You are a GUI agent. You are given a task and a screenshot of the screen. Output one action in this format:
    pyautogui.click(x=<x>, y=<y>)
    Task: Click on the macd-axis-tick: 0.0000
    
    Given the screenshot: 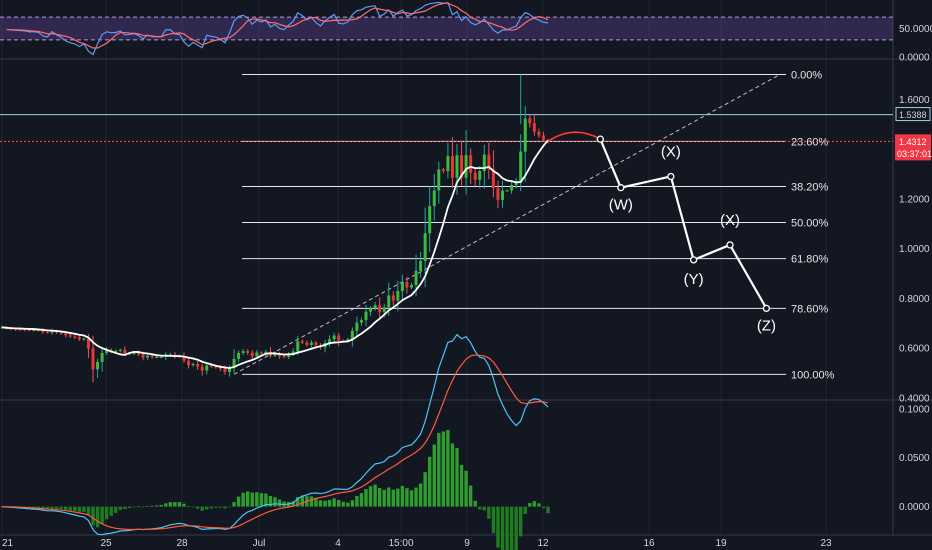 What is the action you would take?
    pyautogui.click(x=914, y=507)
    